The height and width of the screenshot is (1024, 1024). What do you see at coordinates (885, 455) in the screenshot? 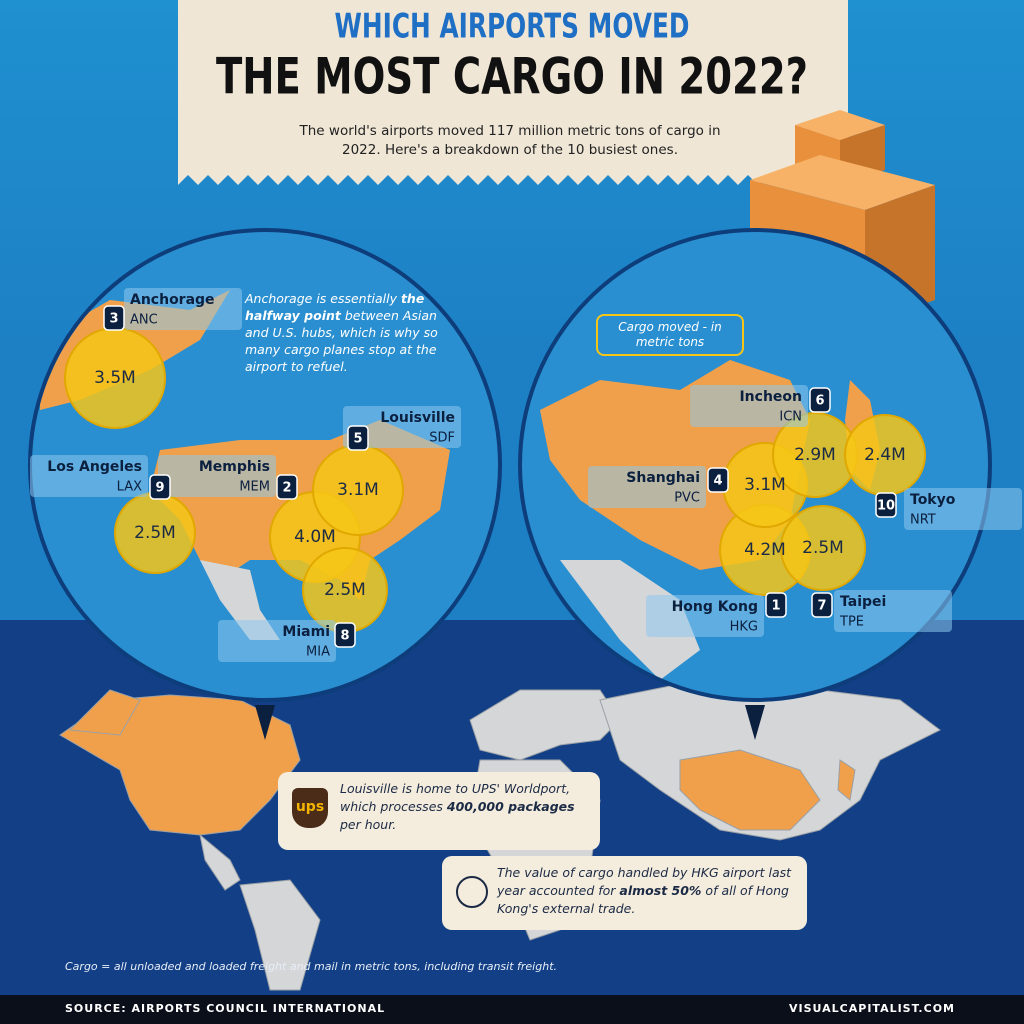
I see `cargo-label: 2.4M` at bounding box center [885, 455].